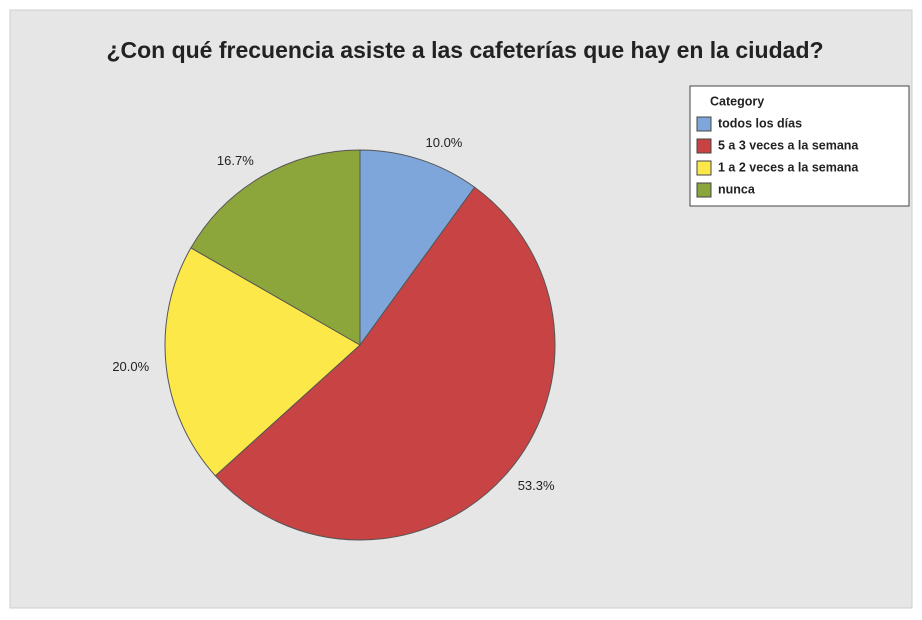  I want to click on data-label: 10.0%, so click(444, 142).